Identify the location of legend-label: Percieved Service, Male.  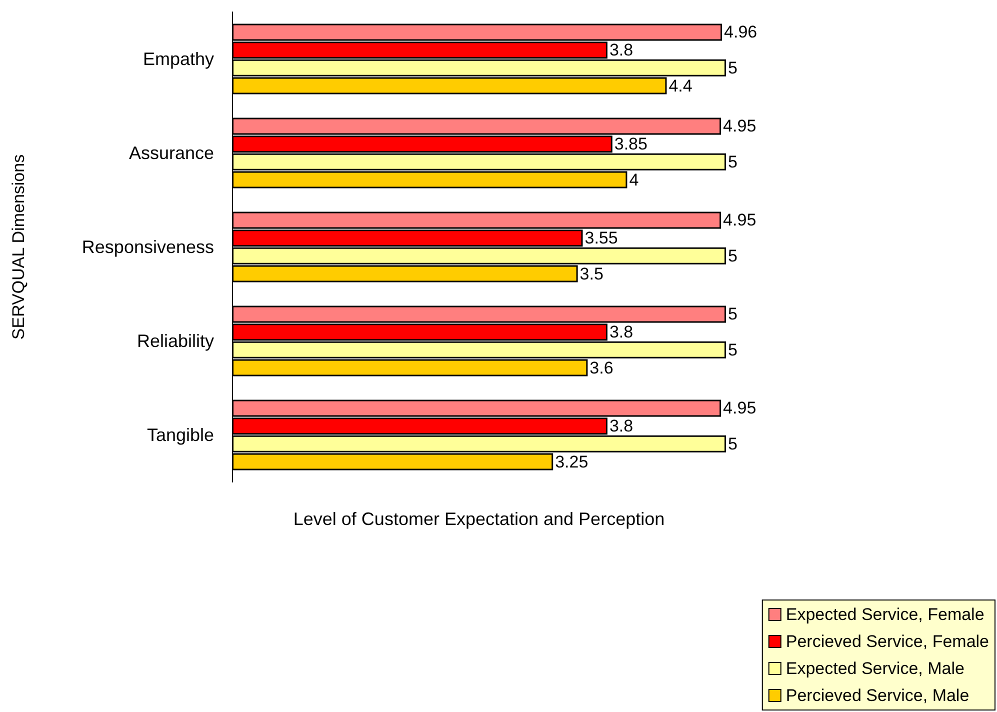
(878, 695).